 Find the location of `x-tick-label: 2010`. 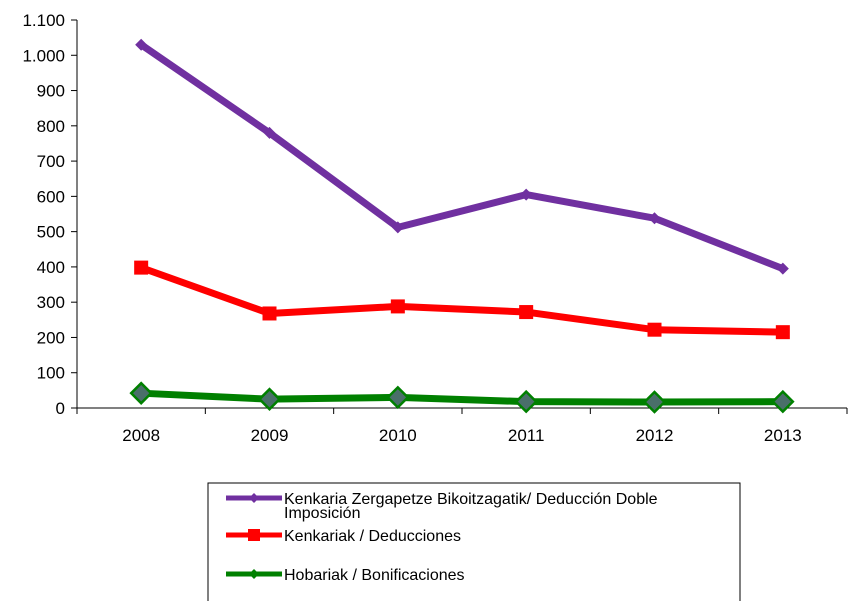

x-tick-label: 2010 is located at coordinates (398, 435).